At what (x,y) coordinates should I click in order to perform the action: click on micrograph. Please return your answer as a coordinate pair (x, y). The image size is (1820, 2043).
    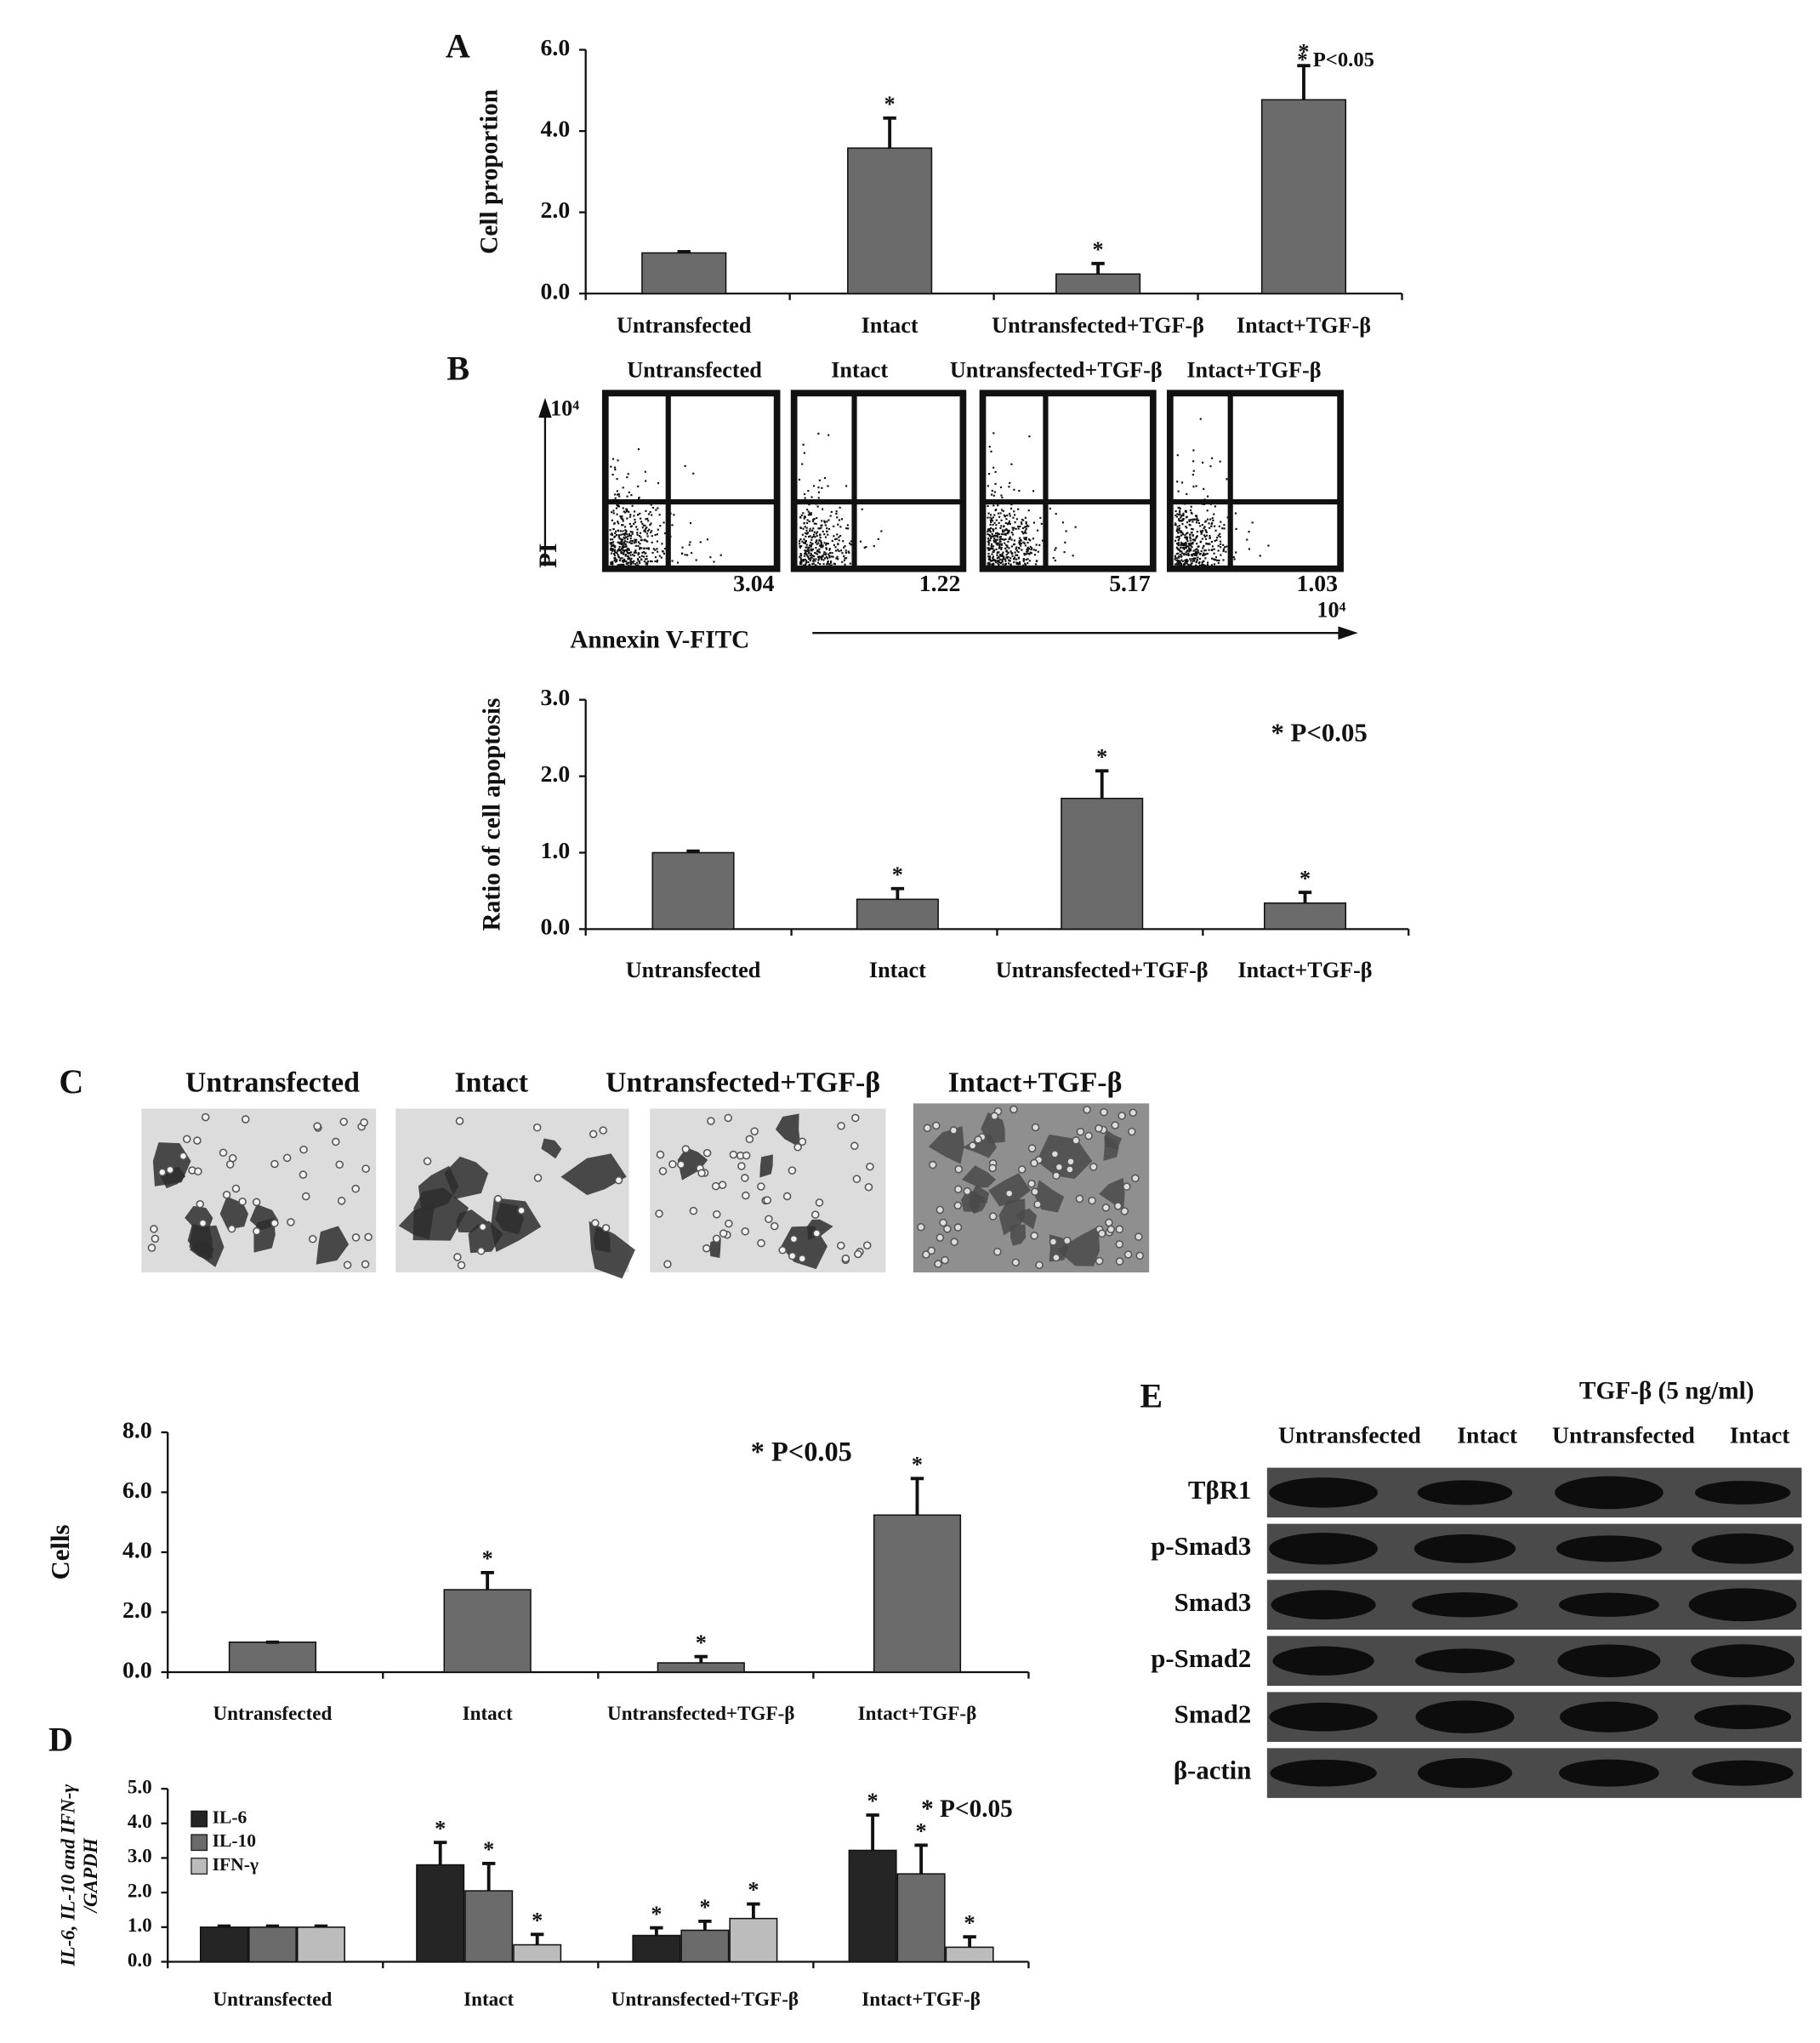
    Looking at the image, I should click on (515, 1193).